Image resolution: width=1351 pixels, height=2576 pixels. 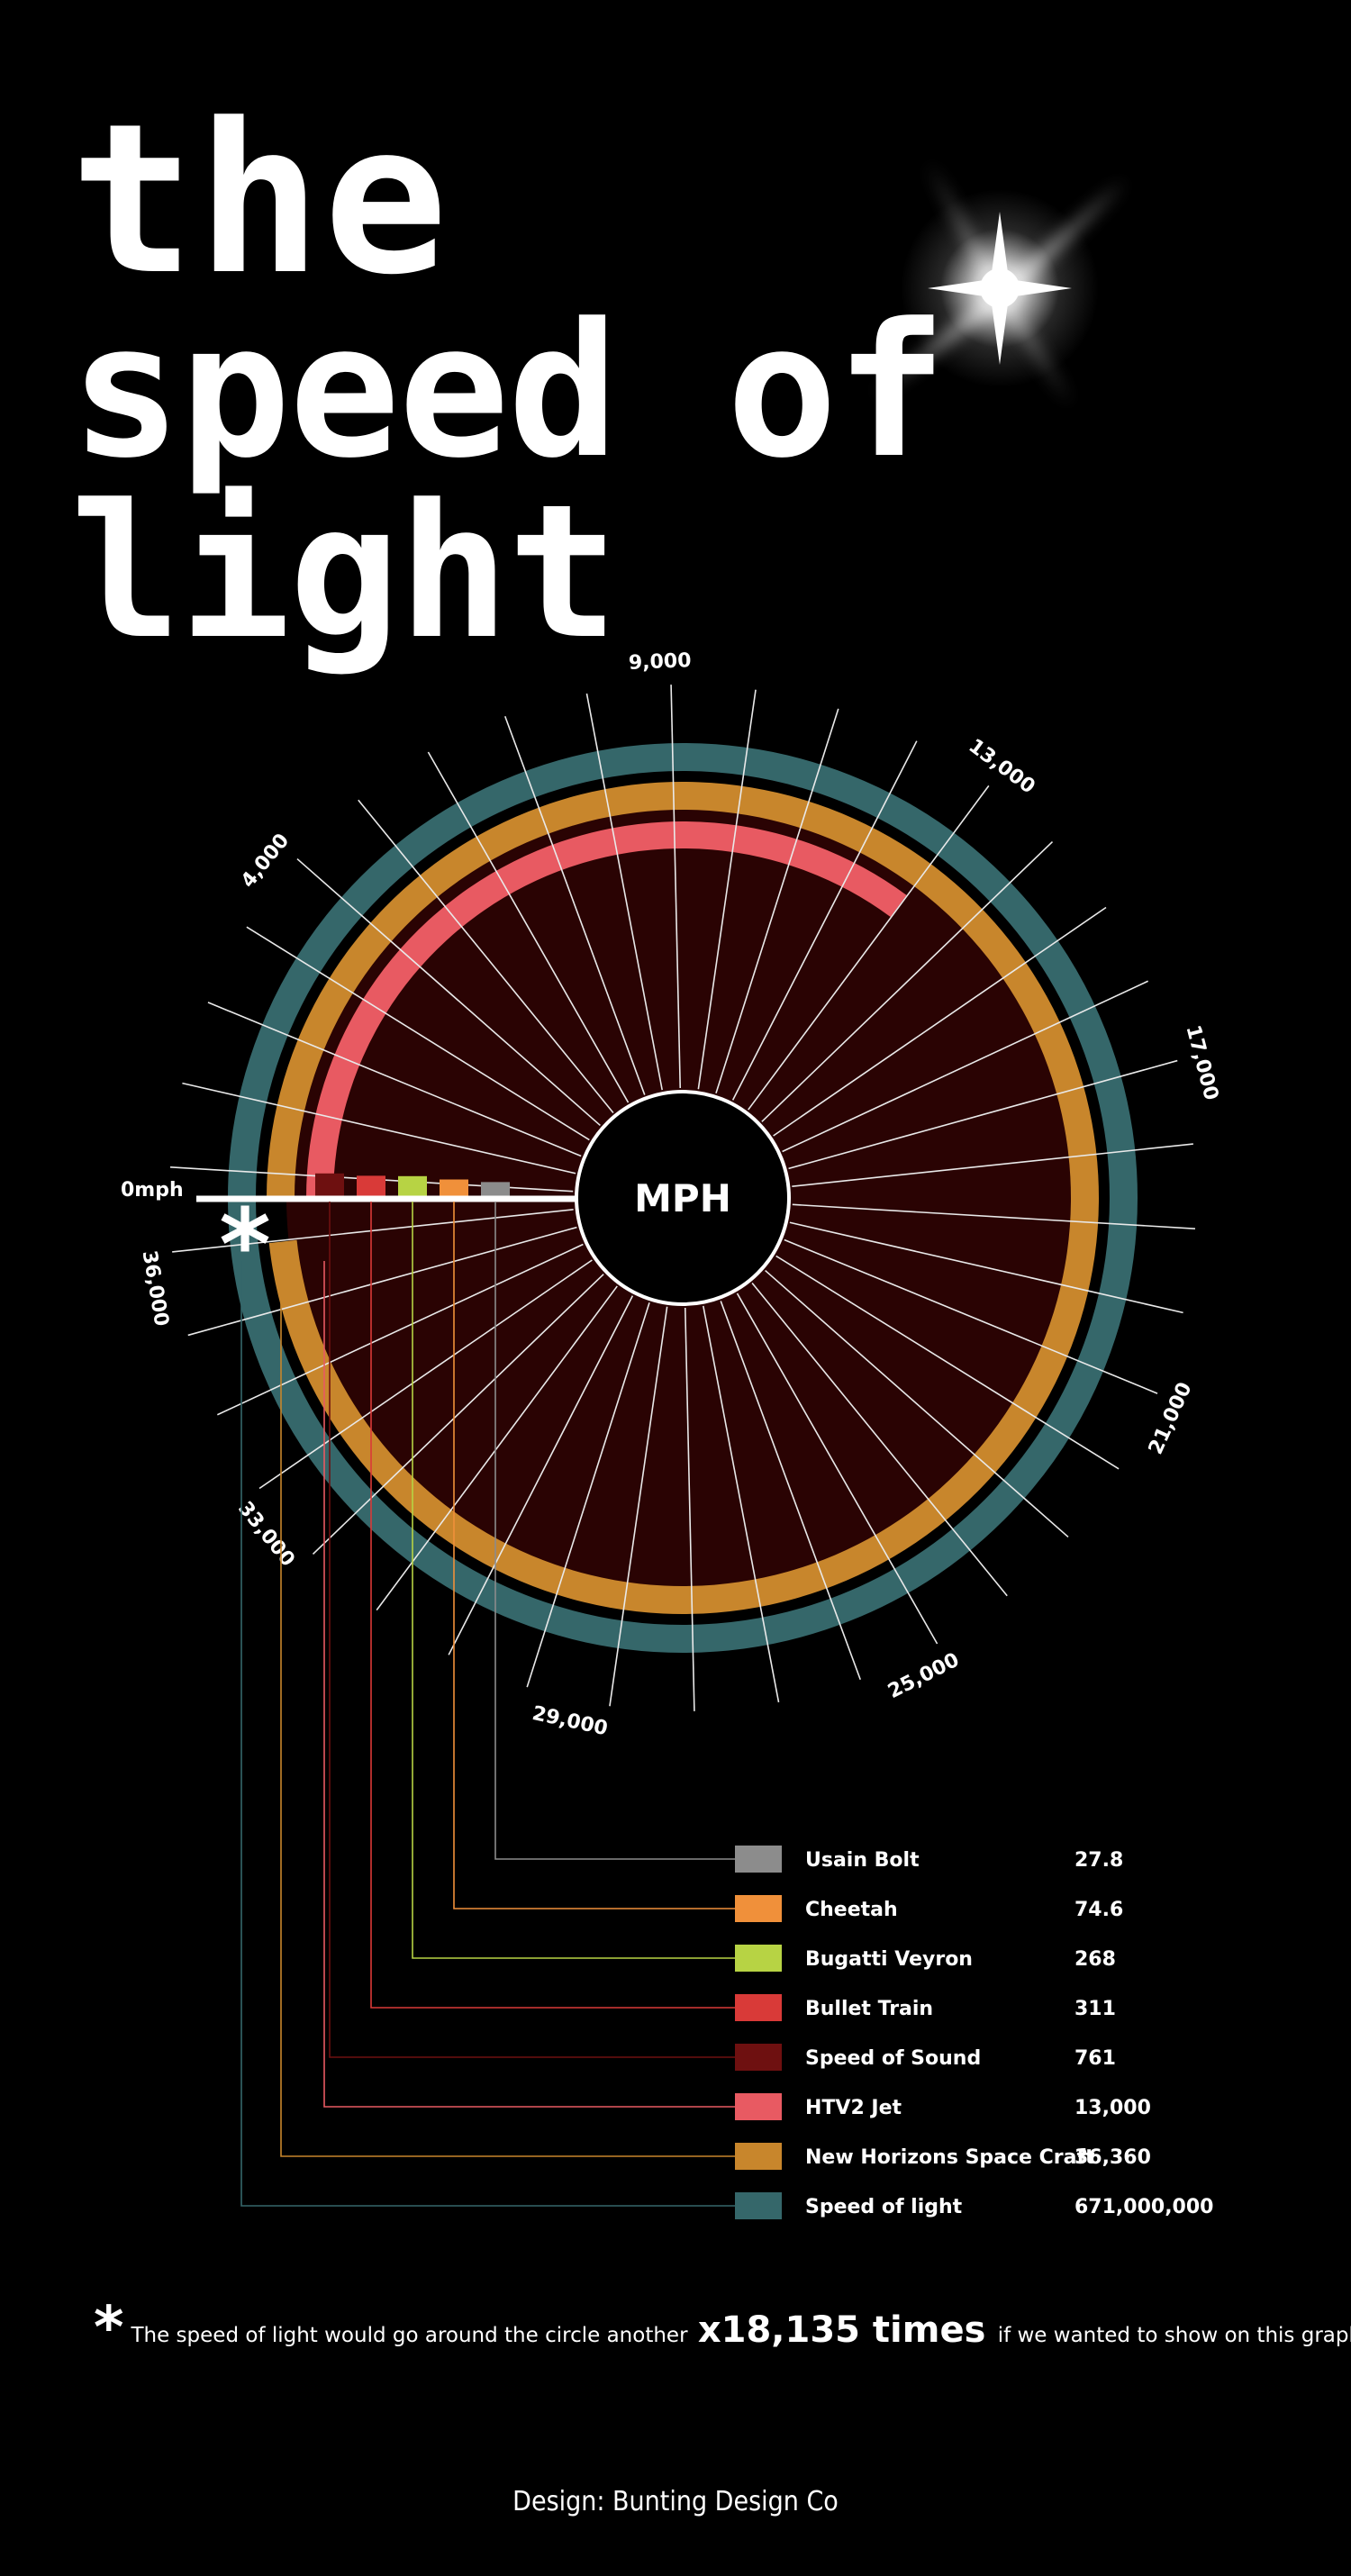 I want to click on title-line-2: speed of light, so click(x=509, y=483).